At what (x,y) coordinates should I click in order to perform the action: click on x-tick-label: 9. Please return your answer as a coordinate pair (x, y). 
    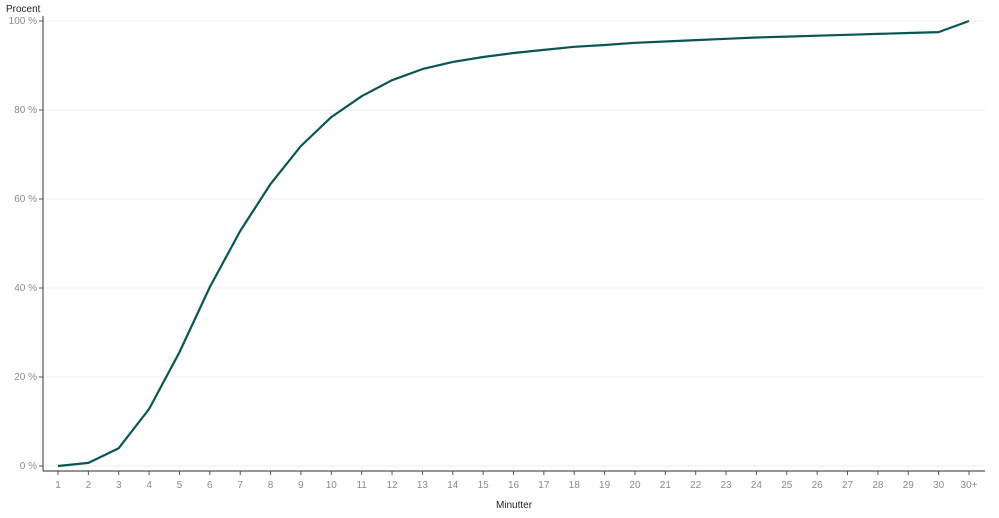
    Looking at the image, I should click on (301, 485).